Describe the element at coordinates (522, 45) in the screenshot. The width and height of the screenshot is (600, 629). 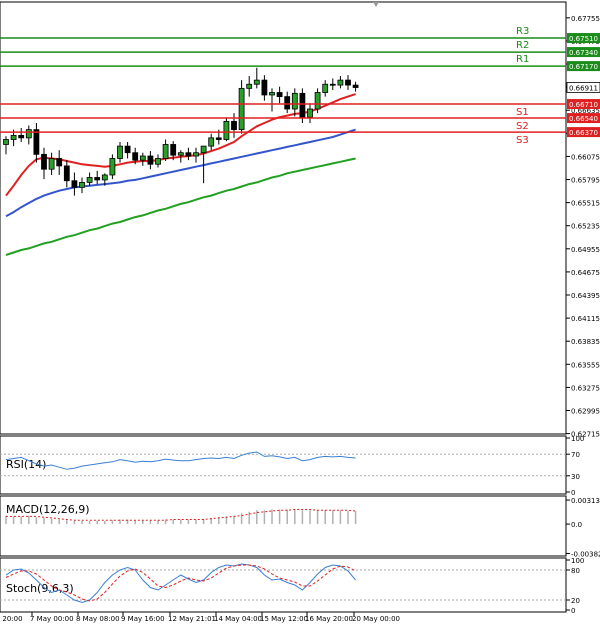
I see `level-name-r2: R2` at that location.